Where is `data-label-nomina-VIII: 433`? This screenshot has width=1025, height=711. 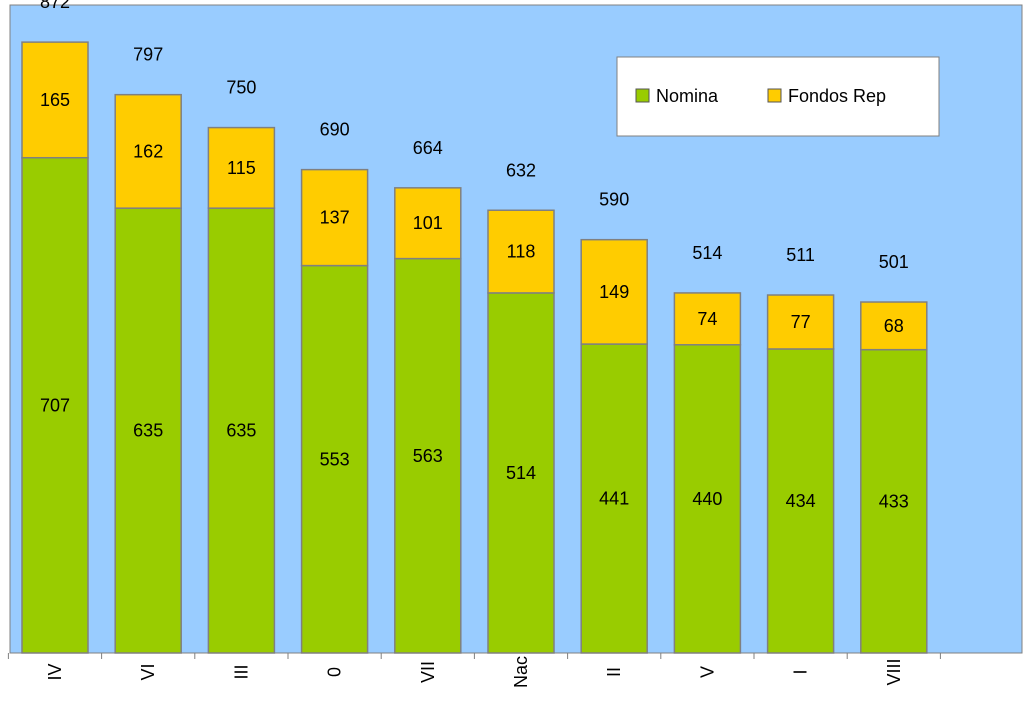 data-label-nomina-VIII: 433 is located at coordinates (894, 501).